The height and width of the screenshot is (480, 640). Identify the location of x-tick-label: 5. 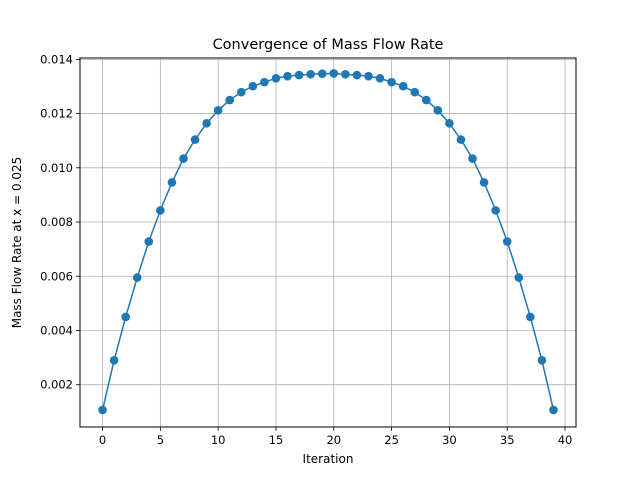
(160, 440).